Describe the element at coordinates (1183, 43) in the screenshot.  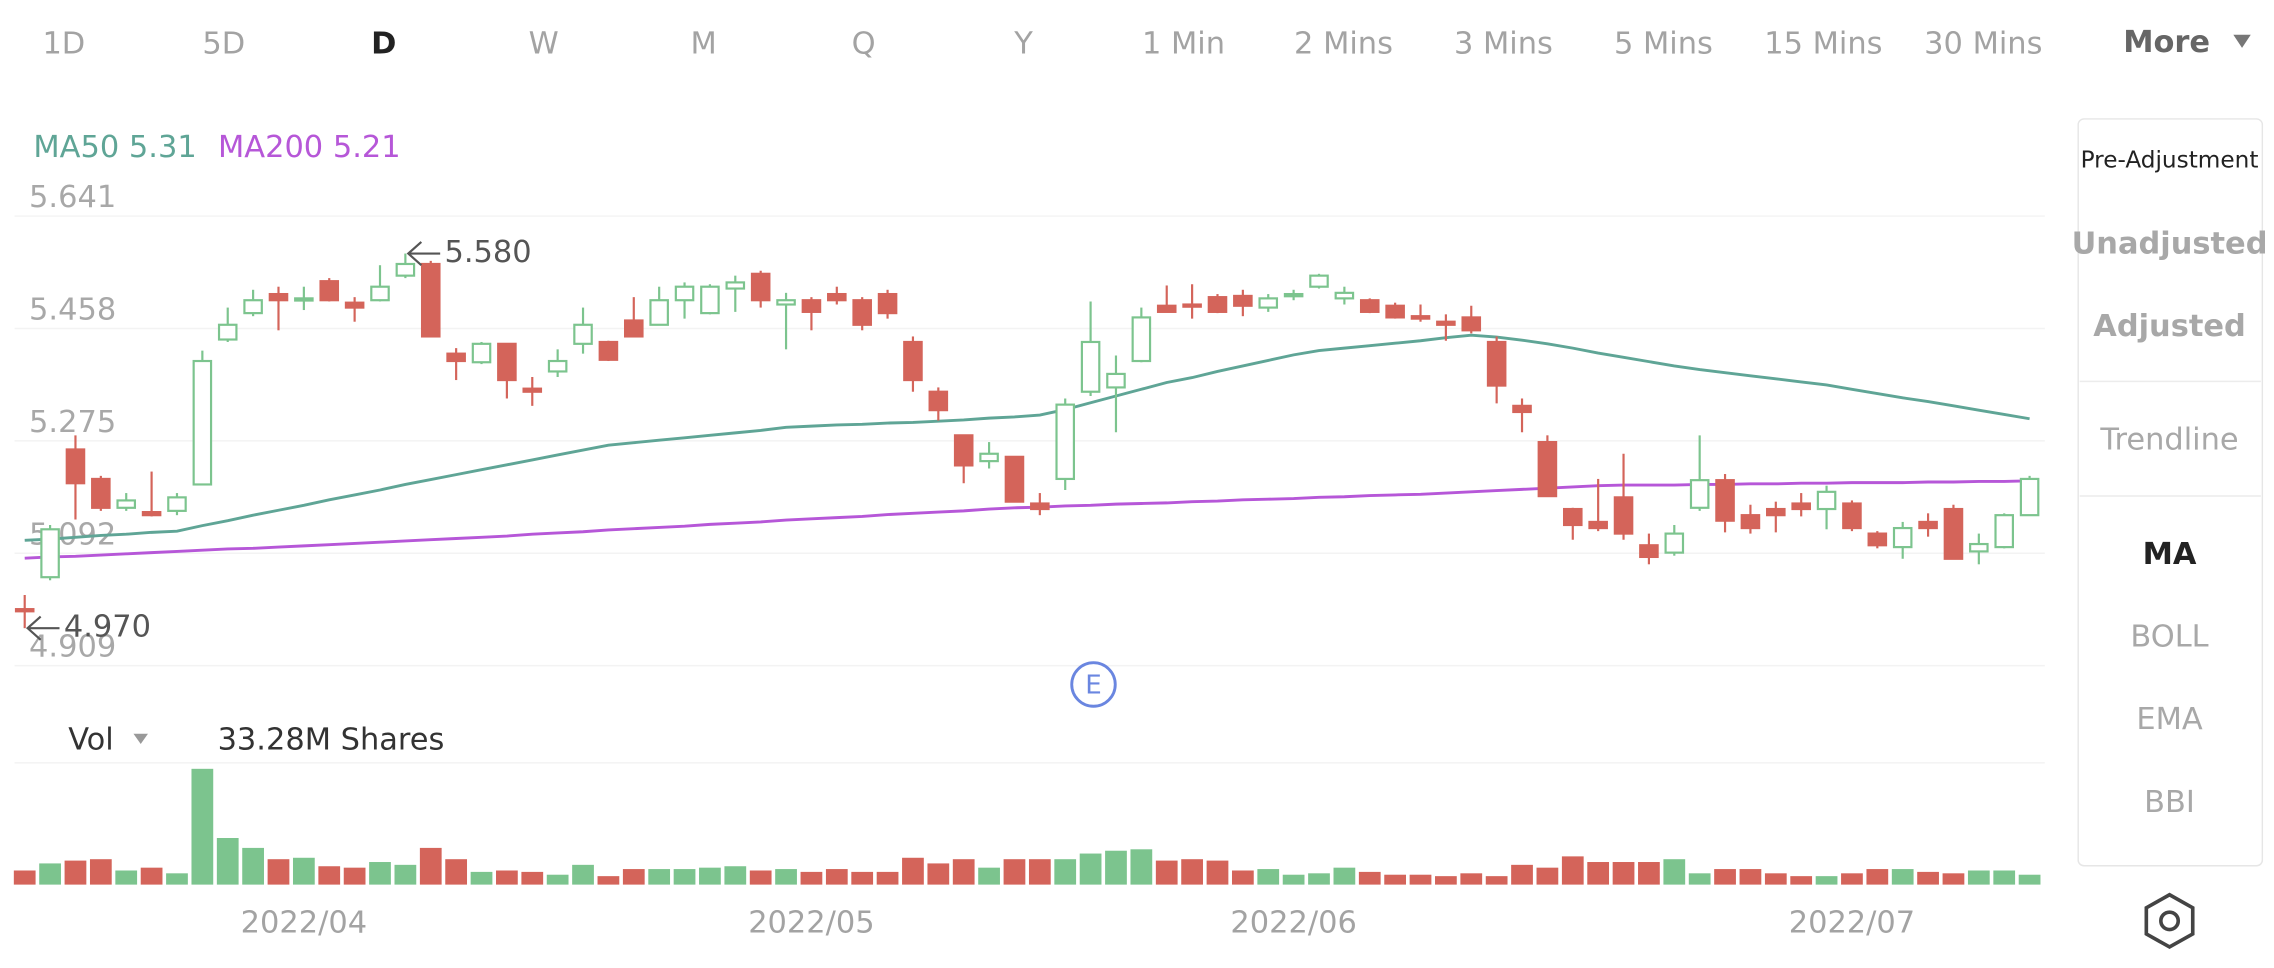
I see `tab: 1 Min` at that location.